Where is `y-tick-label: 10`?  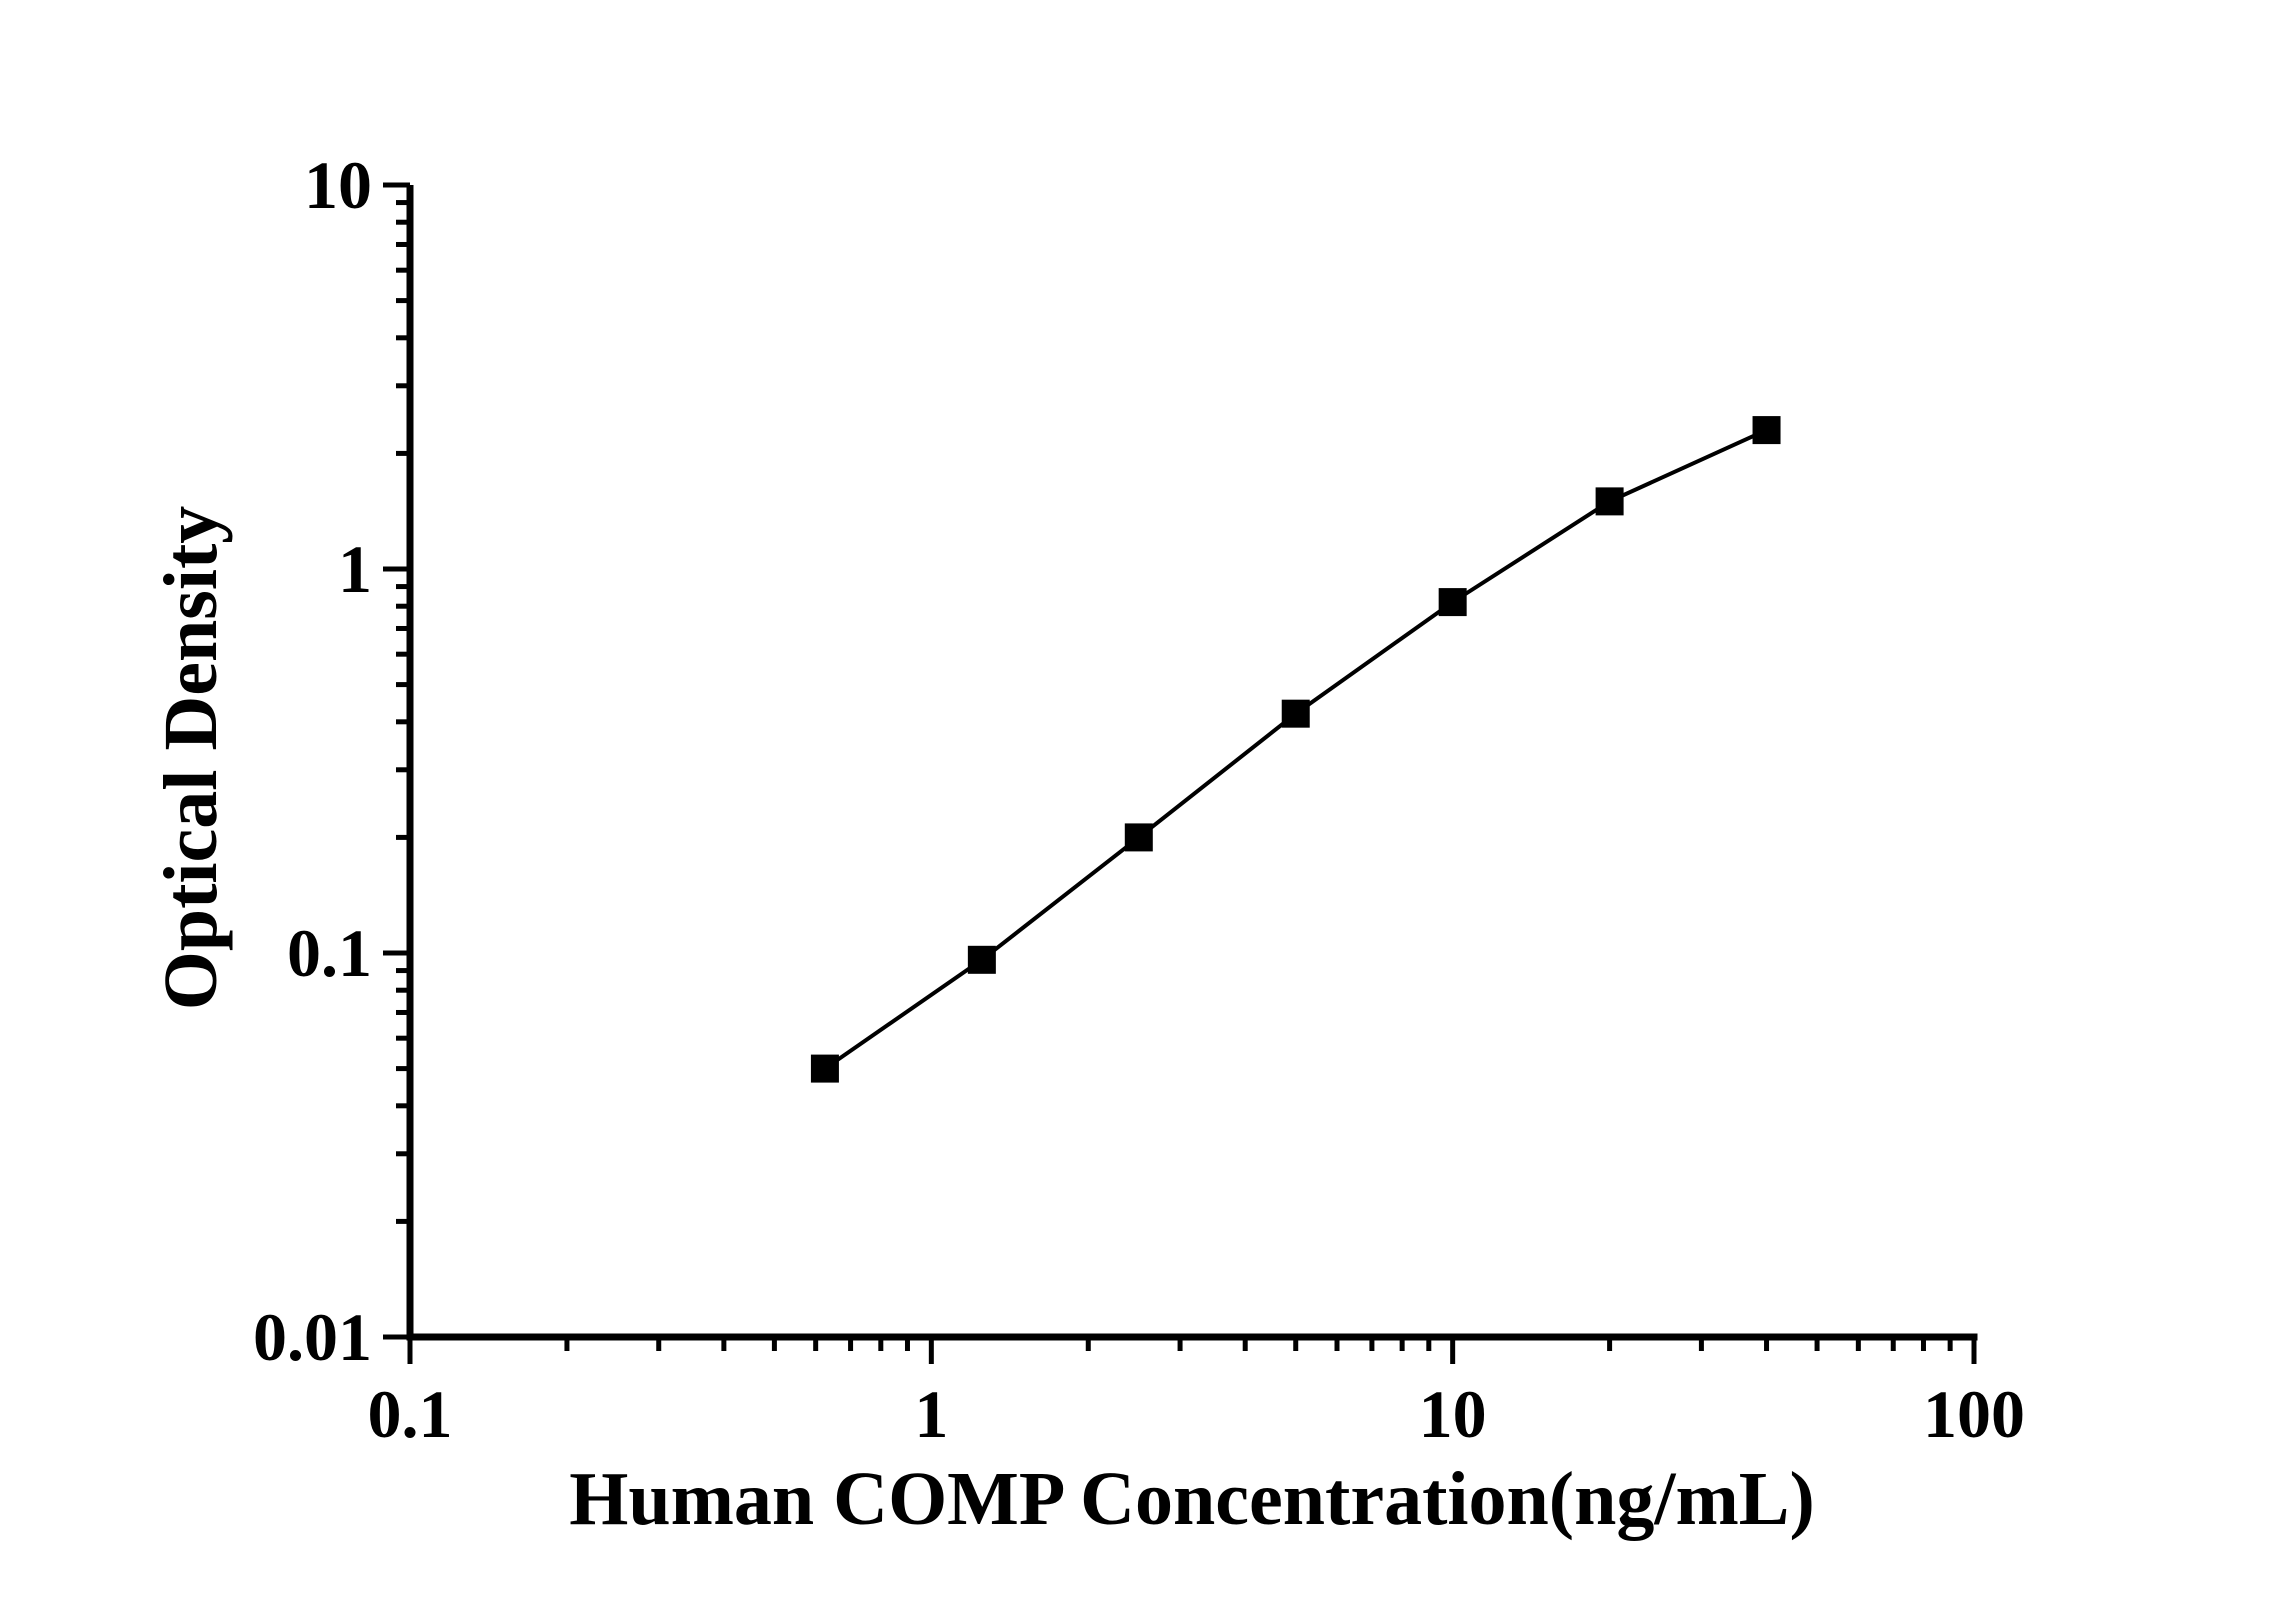
y-tick-label: 10 is located at coordinates (338, 185).